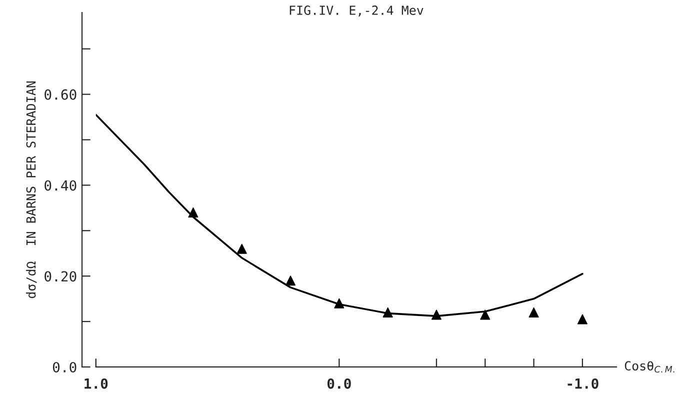 The height and width of the screenshot is (417, 685). I want to click on y-tick-label: 0.0, so click(64, 367).